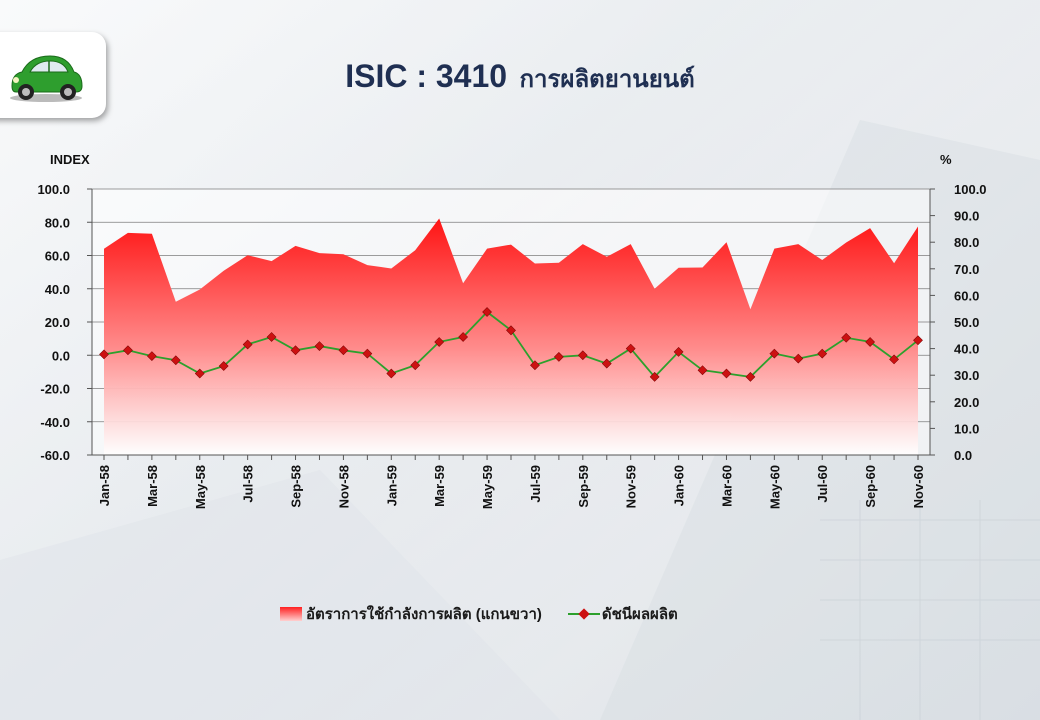 The width and height of the screenshot is (1040, 720). Describe the element at coordinates (248, 484) in the screenshot. I see `x-tick-label: Jul-58` at that location.